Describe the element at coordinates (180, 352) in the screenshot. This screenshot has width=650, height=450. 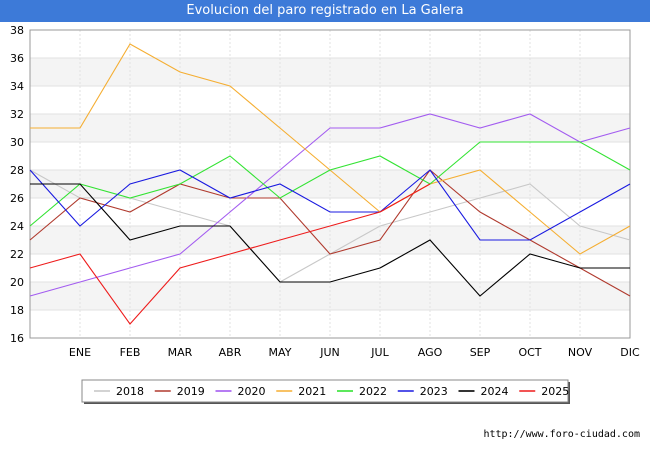
I see `x-tick-label: MAR` at that location.